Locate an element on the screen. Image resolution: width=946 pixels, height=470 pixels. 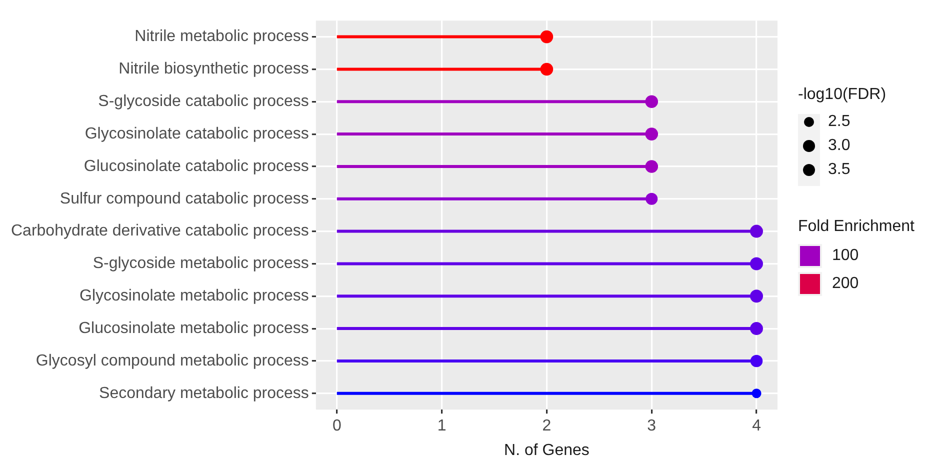
x-tick-label: 2 is located at coordinates (547, 426).